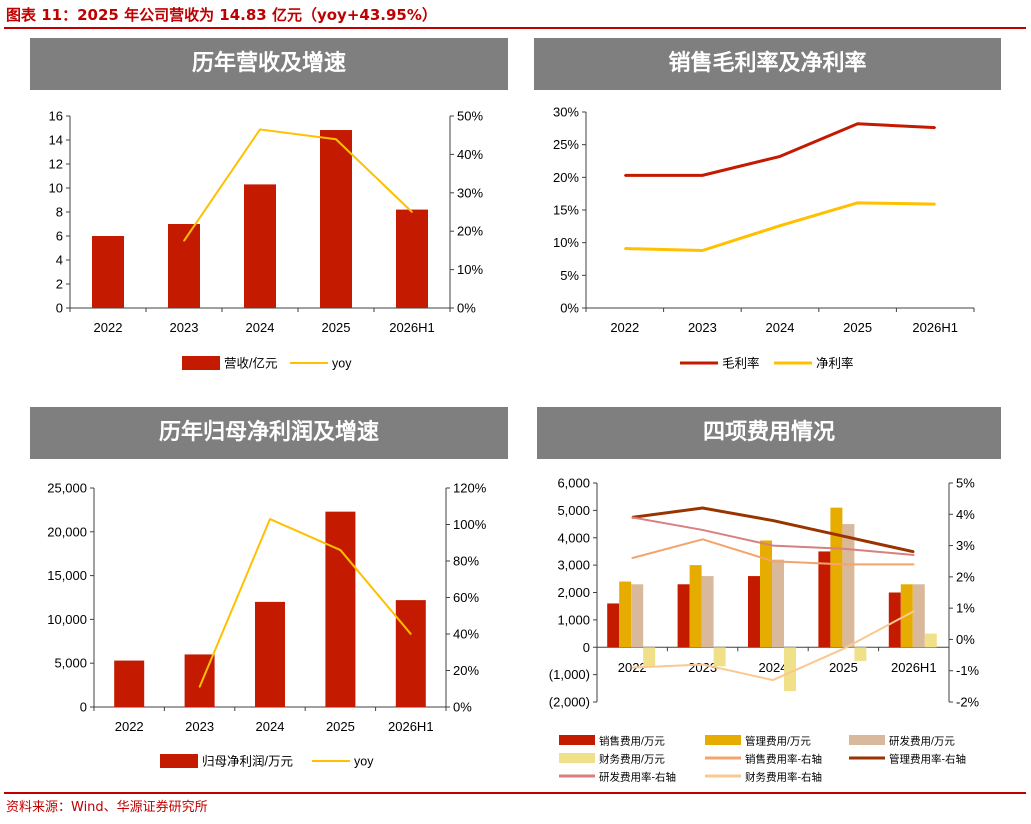 This screenshot has height=824, width=1031. Describe the element at coordinates (59, 308) in the screenshot. I see `y-left-tick-label: 0` at that location.